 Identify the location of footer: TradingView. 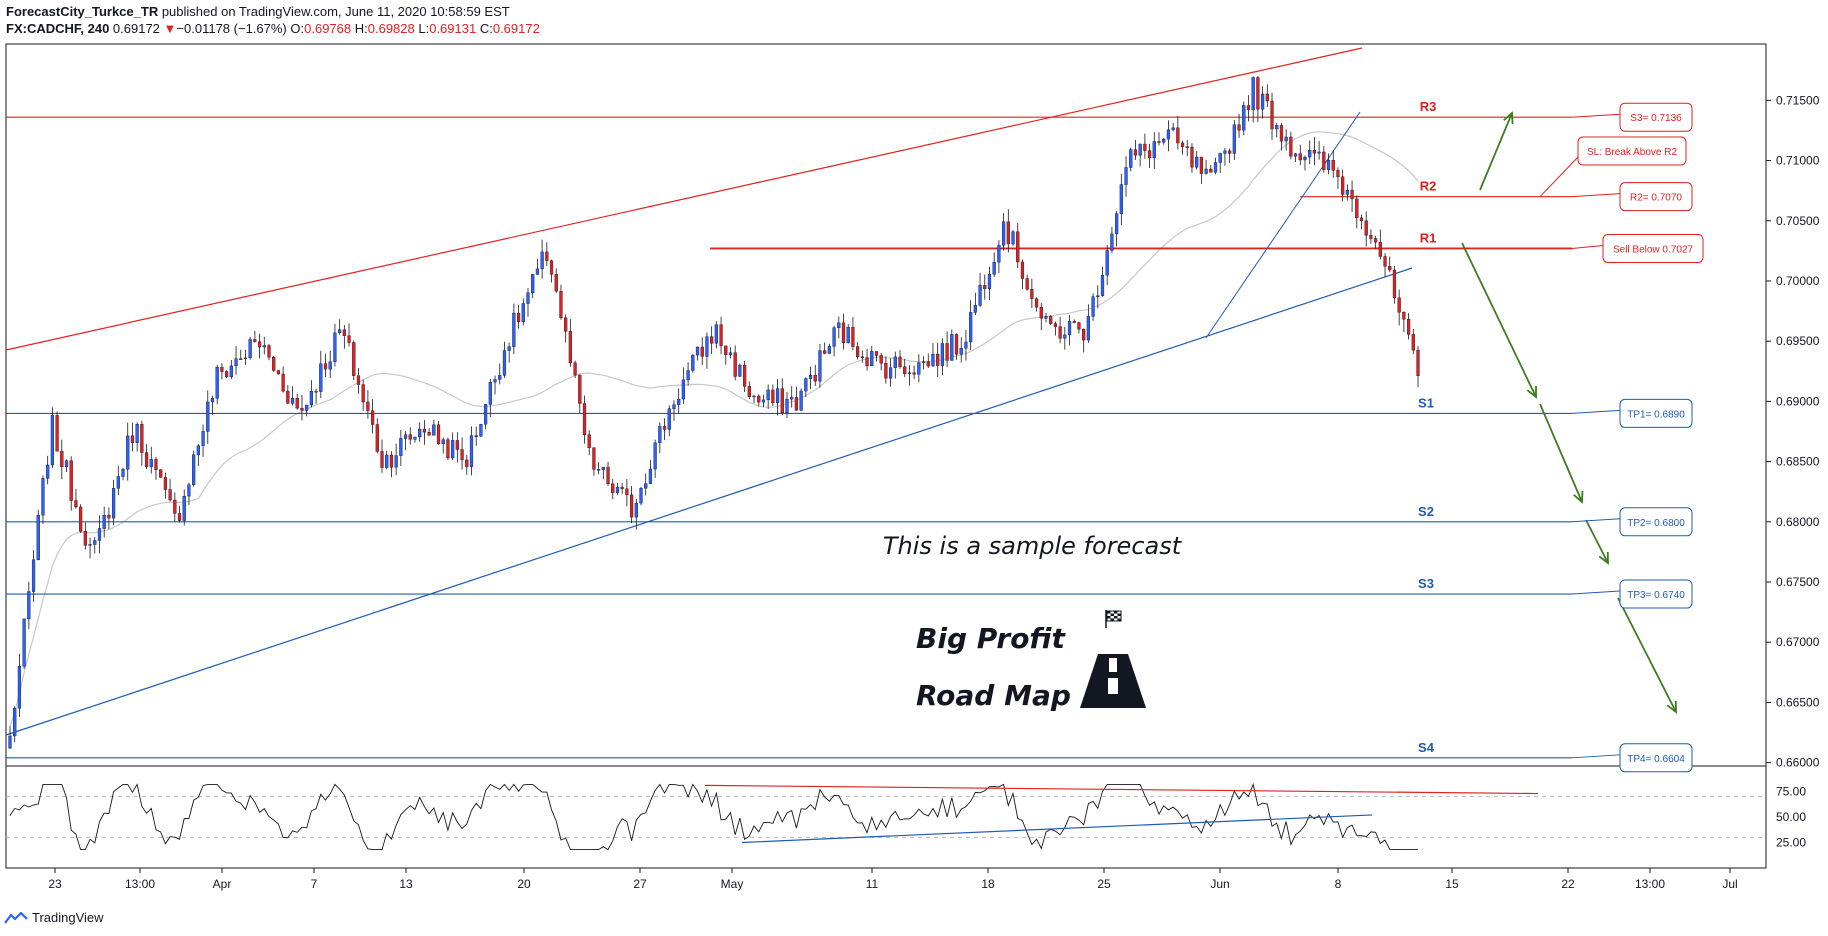
(54, 917).